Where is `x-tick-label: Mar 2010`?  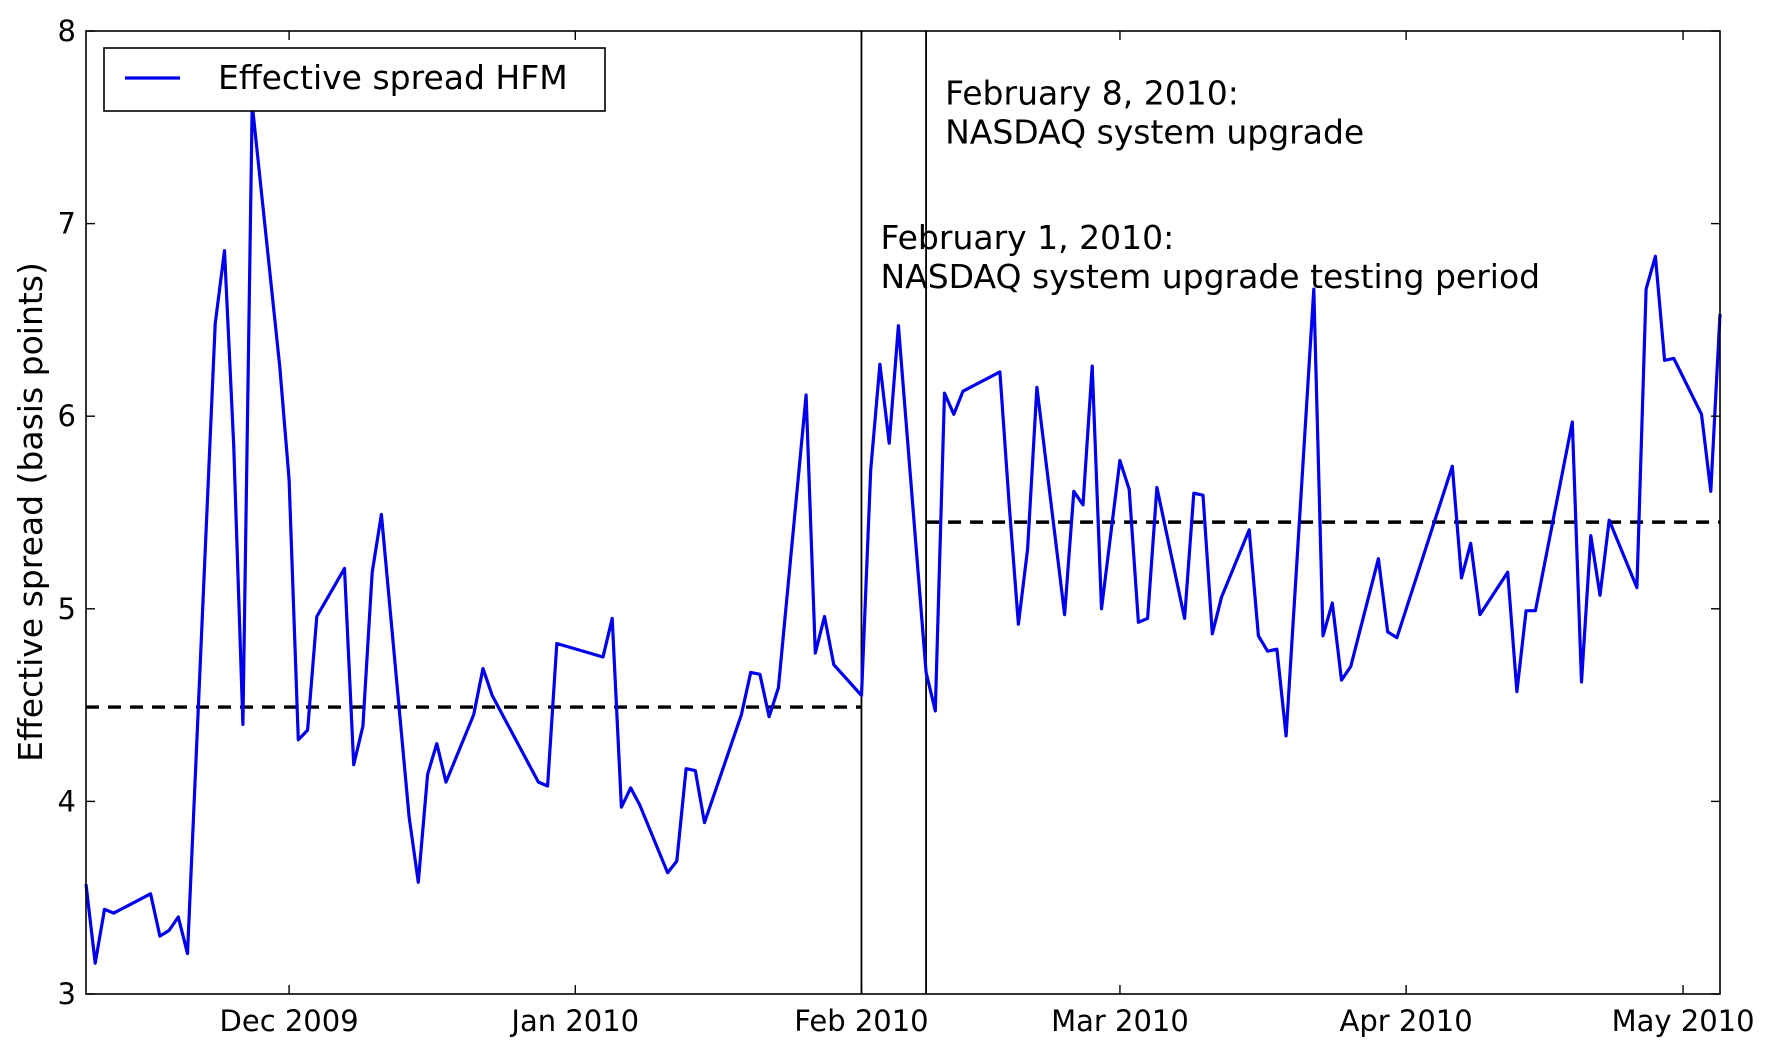
x-tick-label: Mar 2010 is located at coordinates (1120, 1021).